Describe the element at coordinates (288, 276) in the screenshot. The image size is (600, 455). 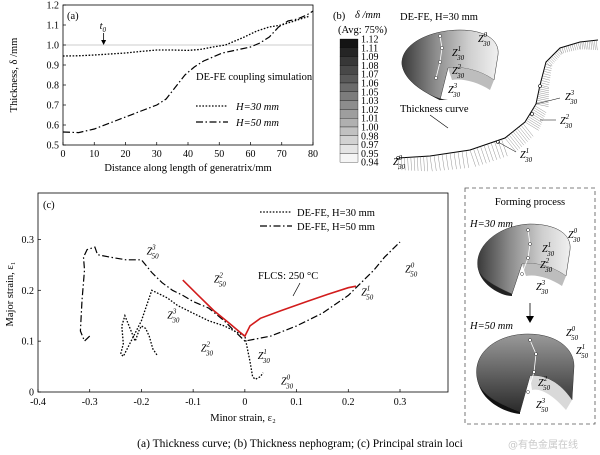
I see `flcs-label: FLCS: 250 °C` at that location.